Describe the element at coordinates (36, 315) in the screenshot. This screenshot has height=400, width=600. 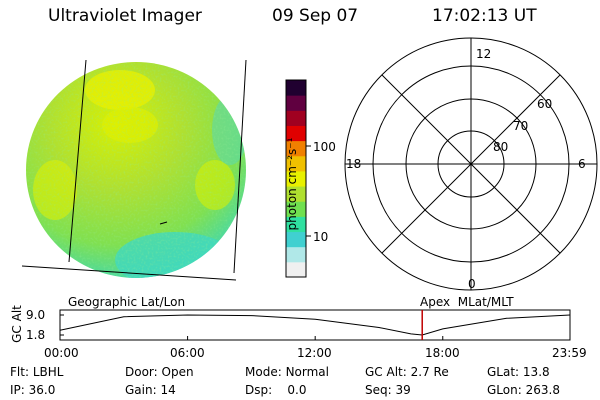
I see `y-tick-9: 9.0` at that location.